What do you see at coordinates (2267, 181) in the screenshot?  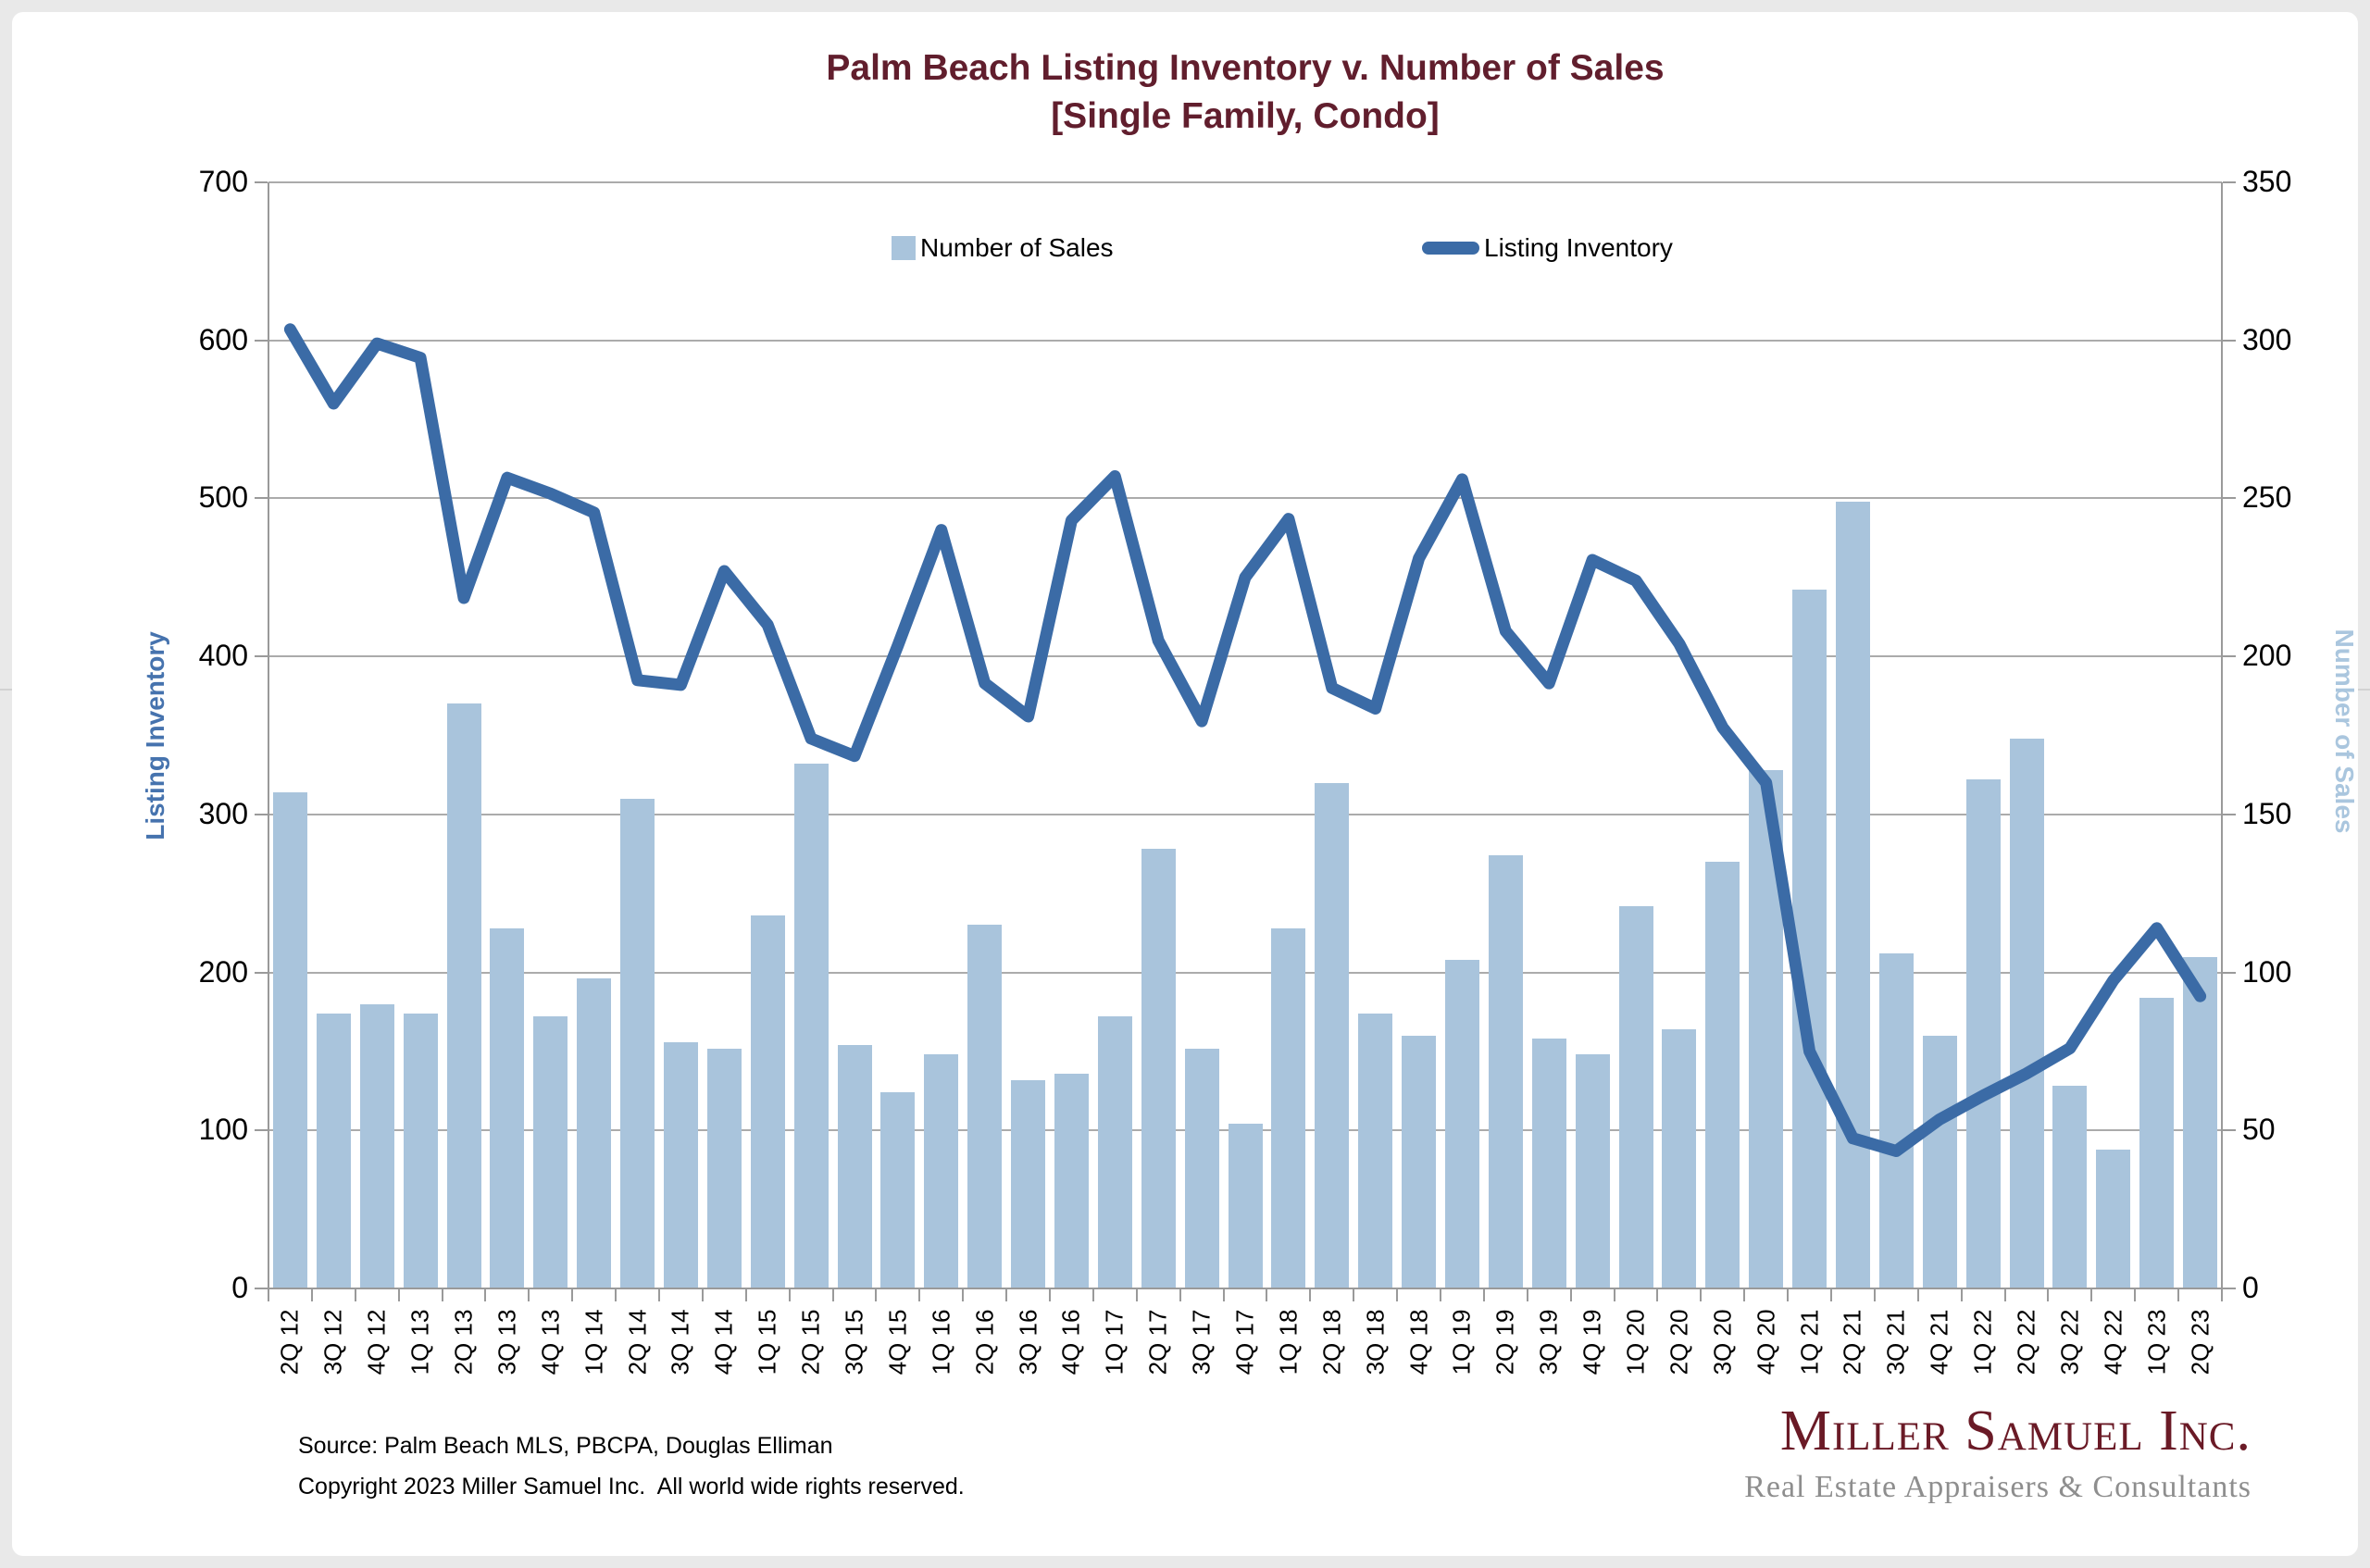 I see `y-axis-label-right: 350` at bounding box center [2267, 181].